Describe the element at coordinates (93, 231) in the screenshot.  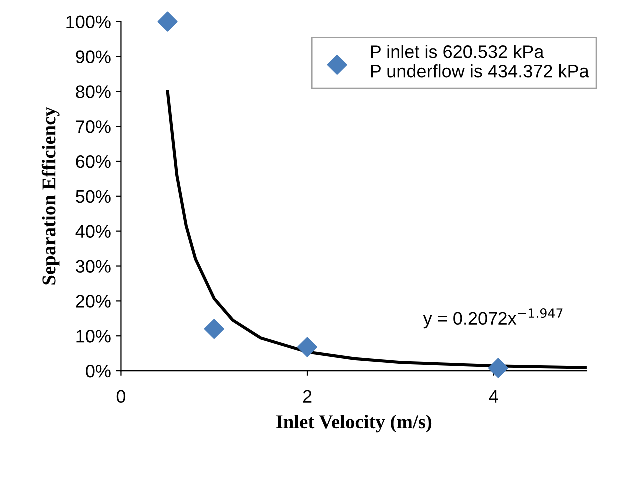
I see `y-tick-label: 40%` at that location.